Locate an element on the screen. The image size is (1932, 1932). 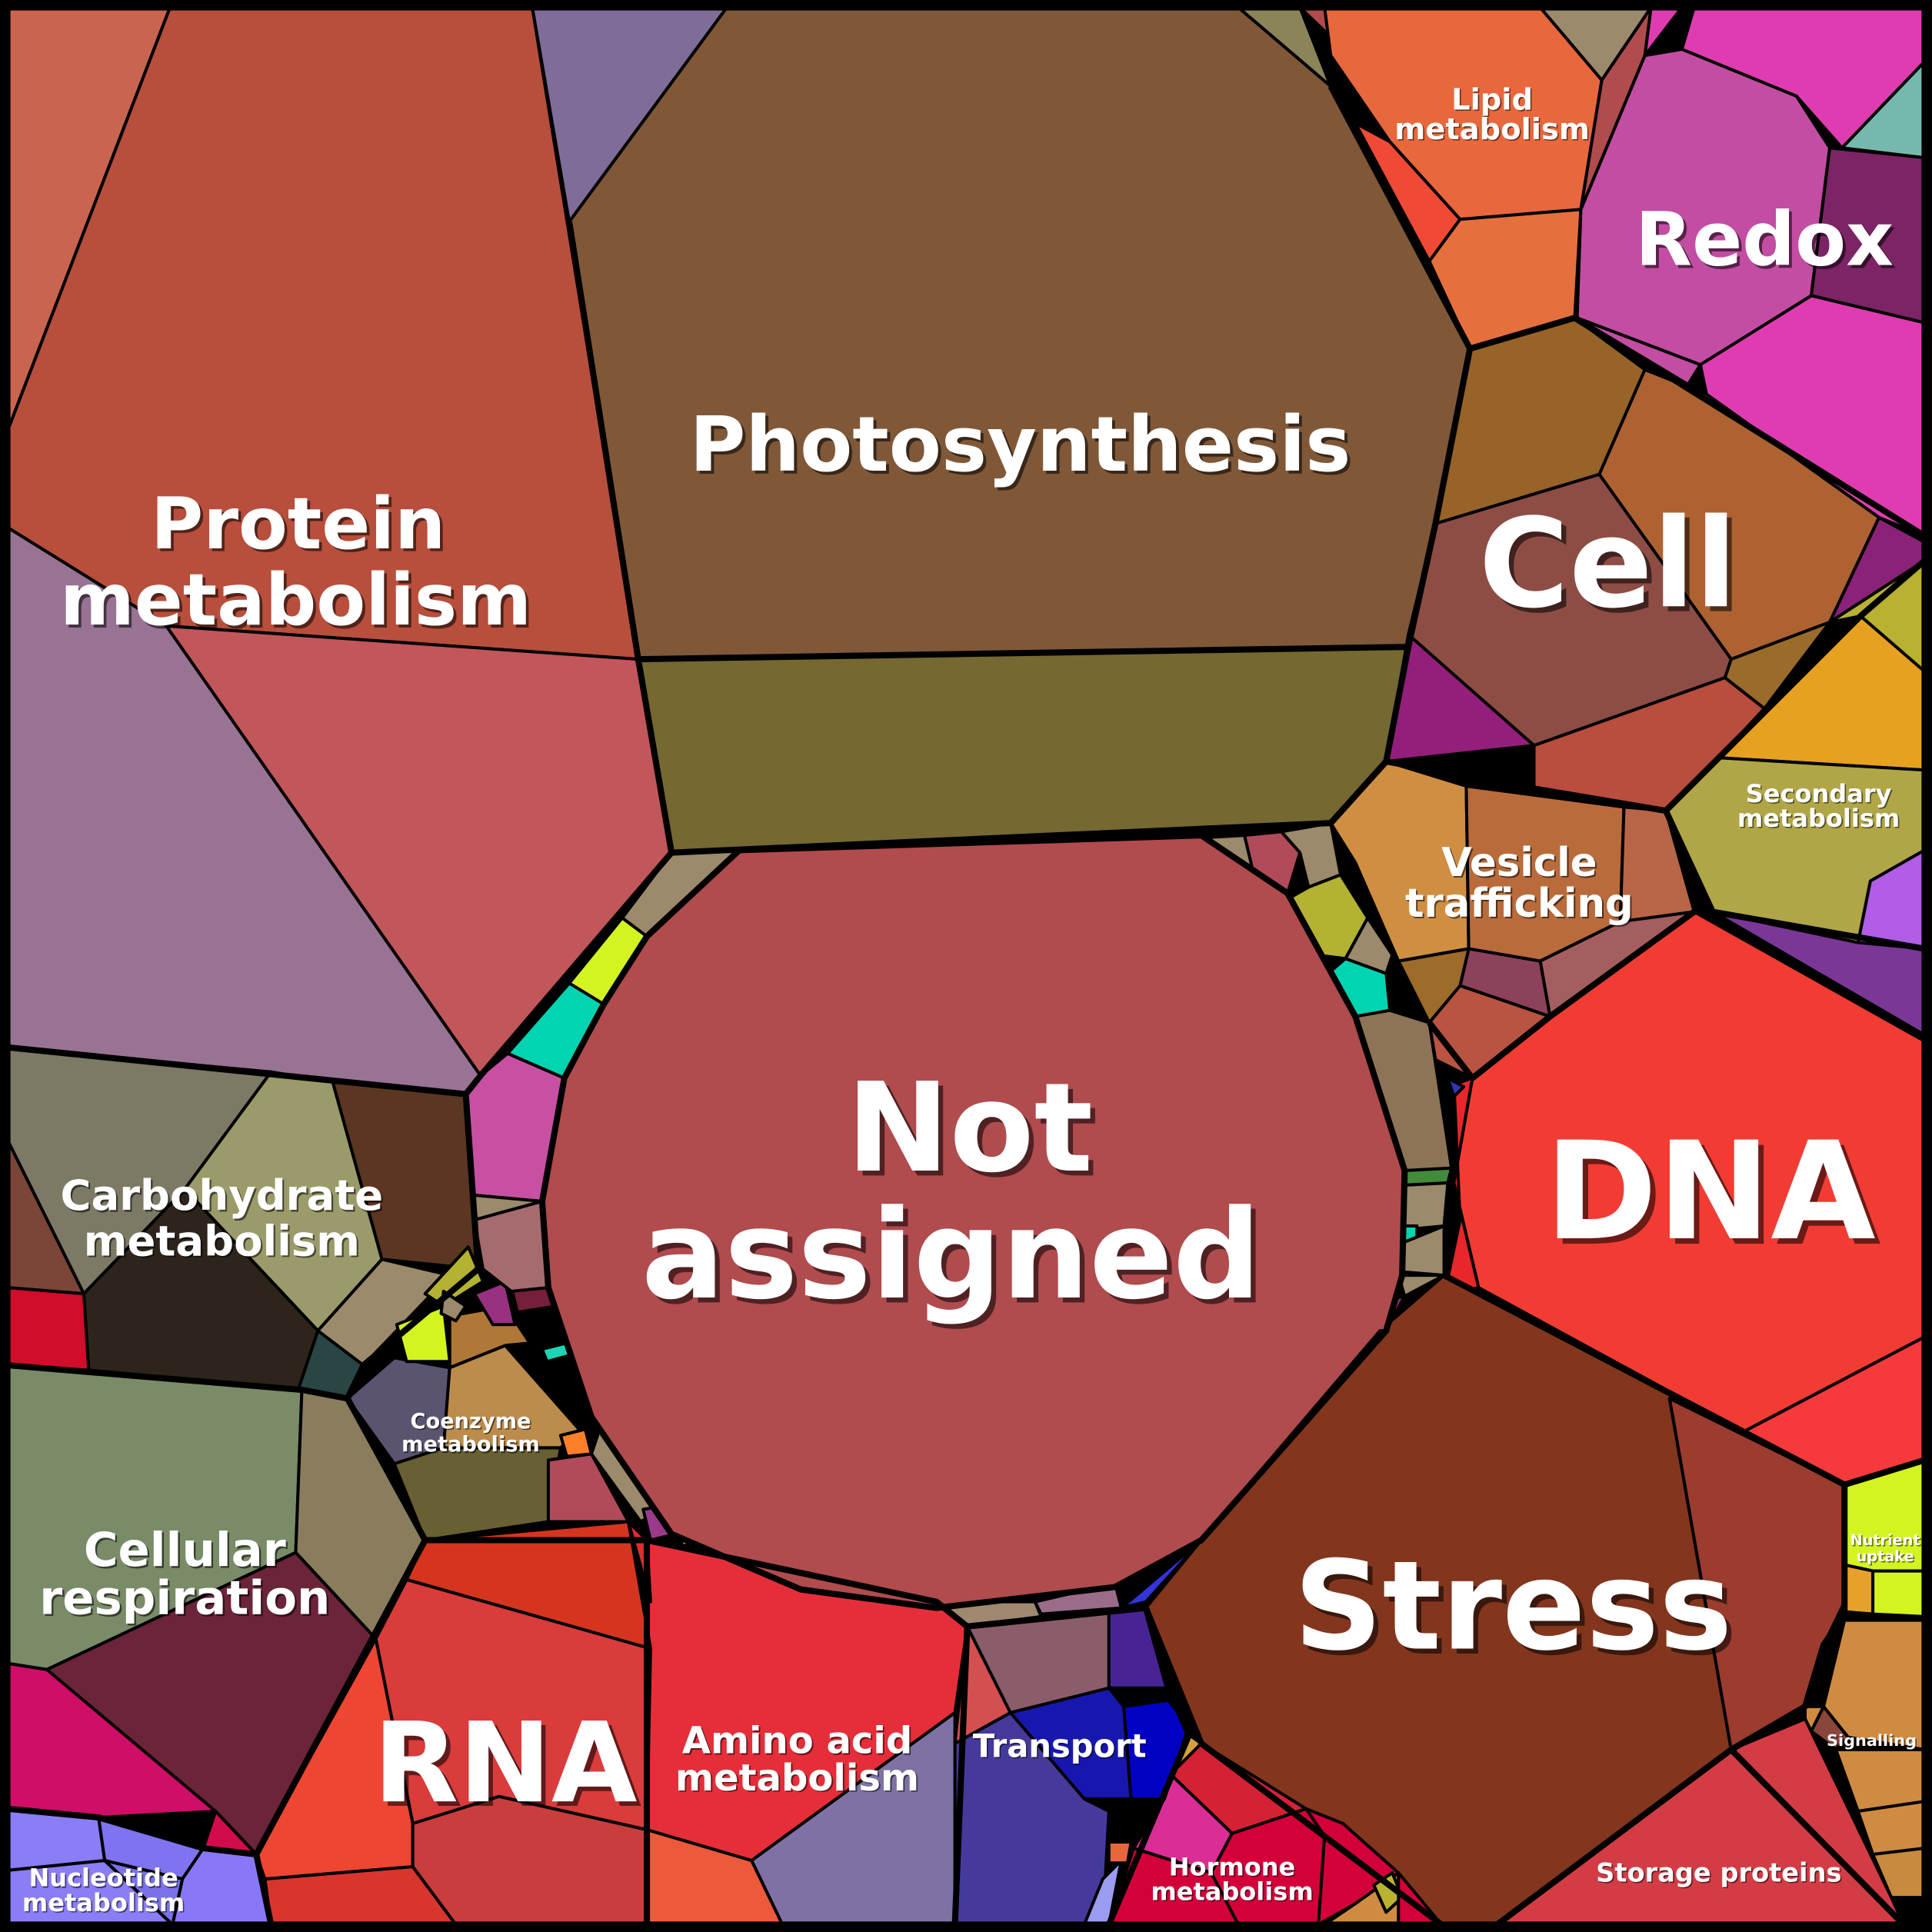
label-lipid-line2-shadow: metabolism is located at coordinates (1493, 131).